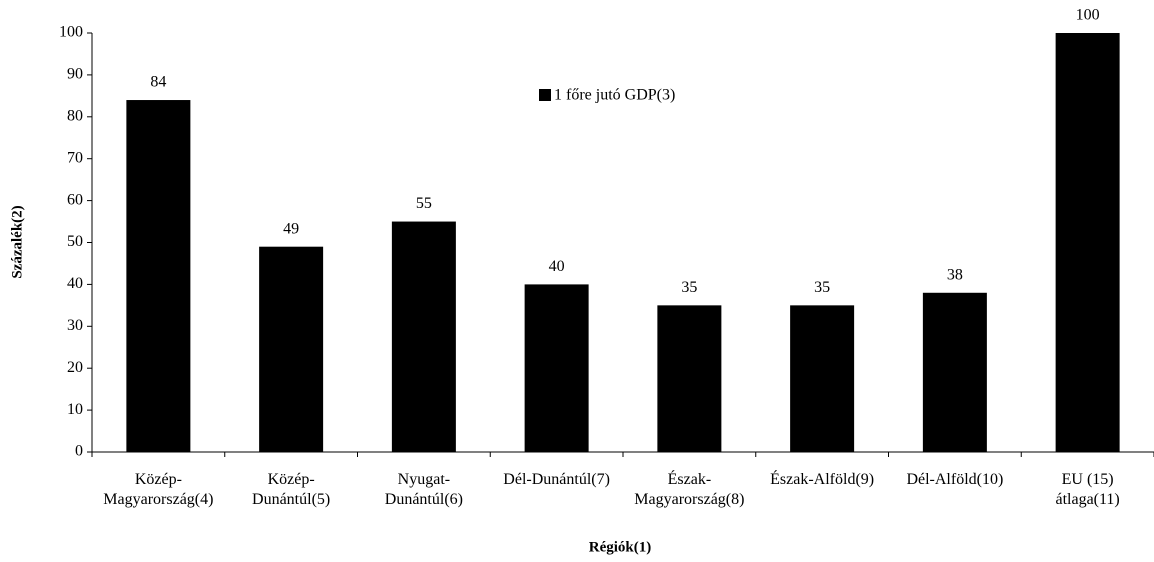  Describe the element at coordinates (614, 95) in the screenshot. I see `legend-label: 1 főre jutó GDP(3)` at that location.